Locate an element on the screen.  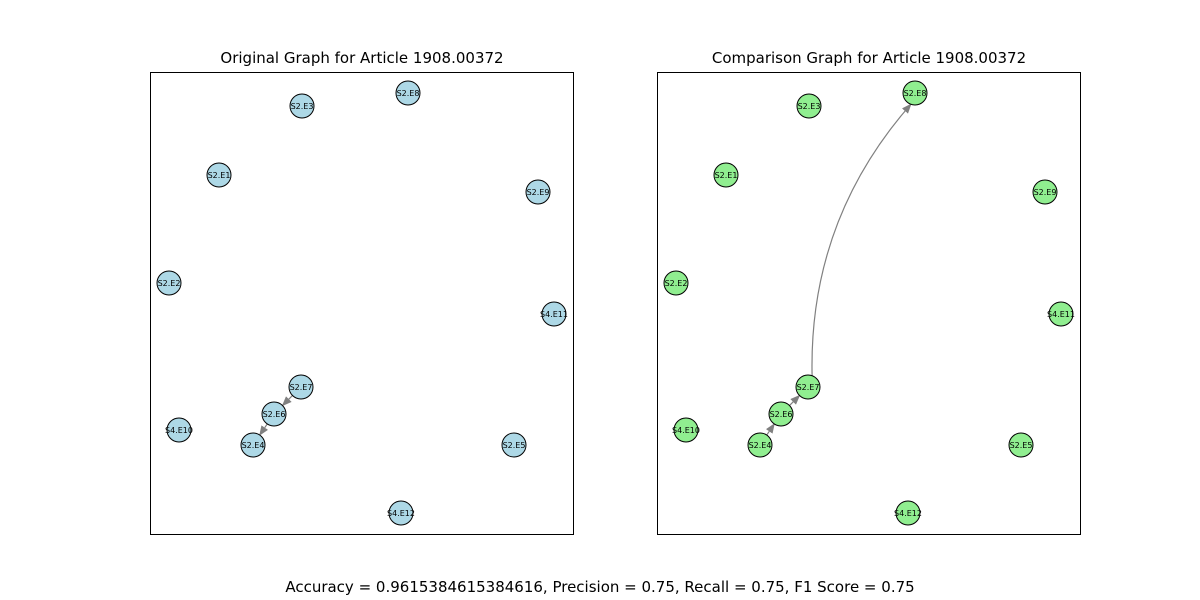
right-node-label-s2-e1: S2.E1 is located at coordinates (726, 175).